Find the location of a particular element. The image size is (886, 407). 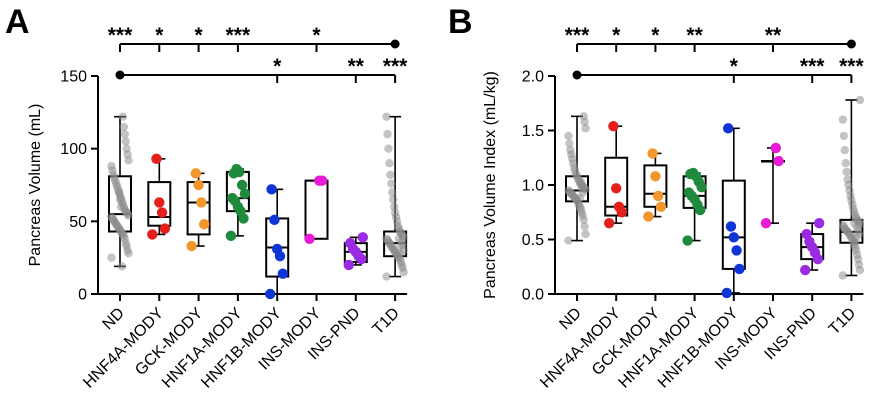

y-tick-label: 0.5 is located at coordinates (533, 240).